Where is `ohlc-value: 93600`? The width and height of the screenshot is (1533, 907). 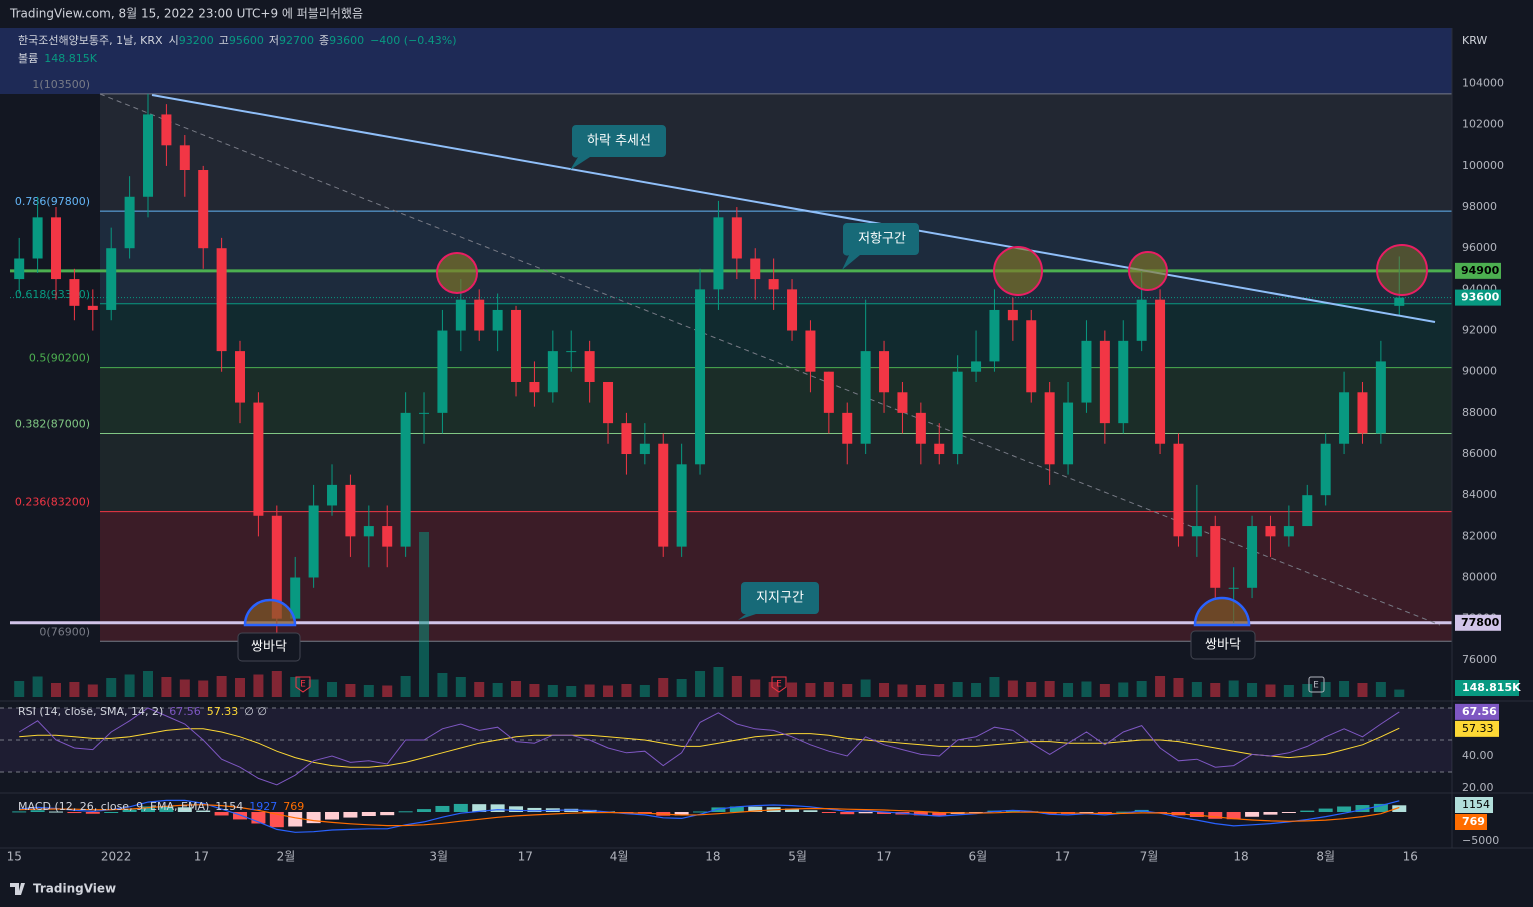 ohlc-value: 93600 is located at coordinates (346, 40).